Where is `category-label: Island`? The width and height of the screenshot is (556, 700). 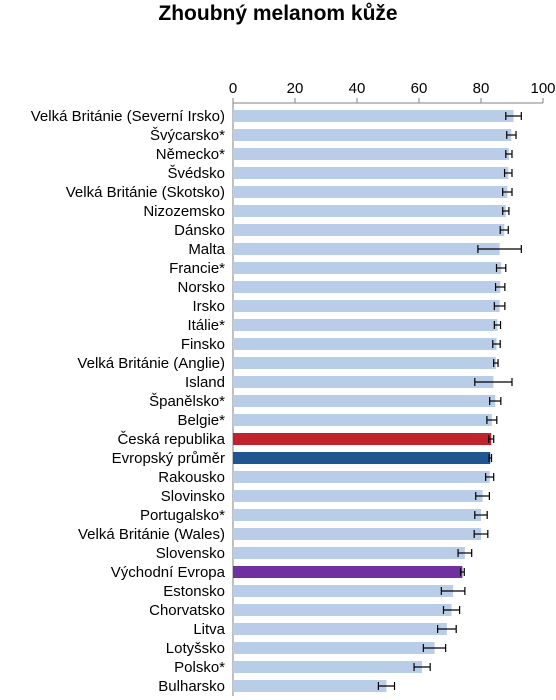
category-label: Island is located at coordinates (205, 382).